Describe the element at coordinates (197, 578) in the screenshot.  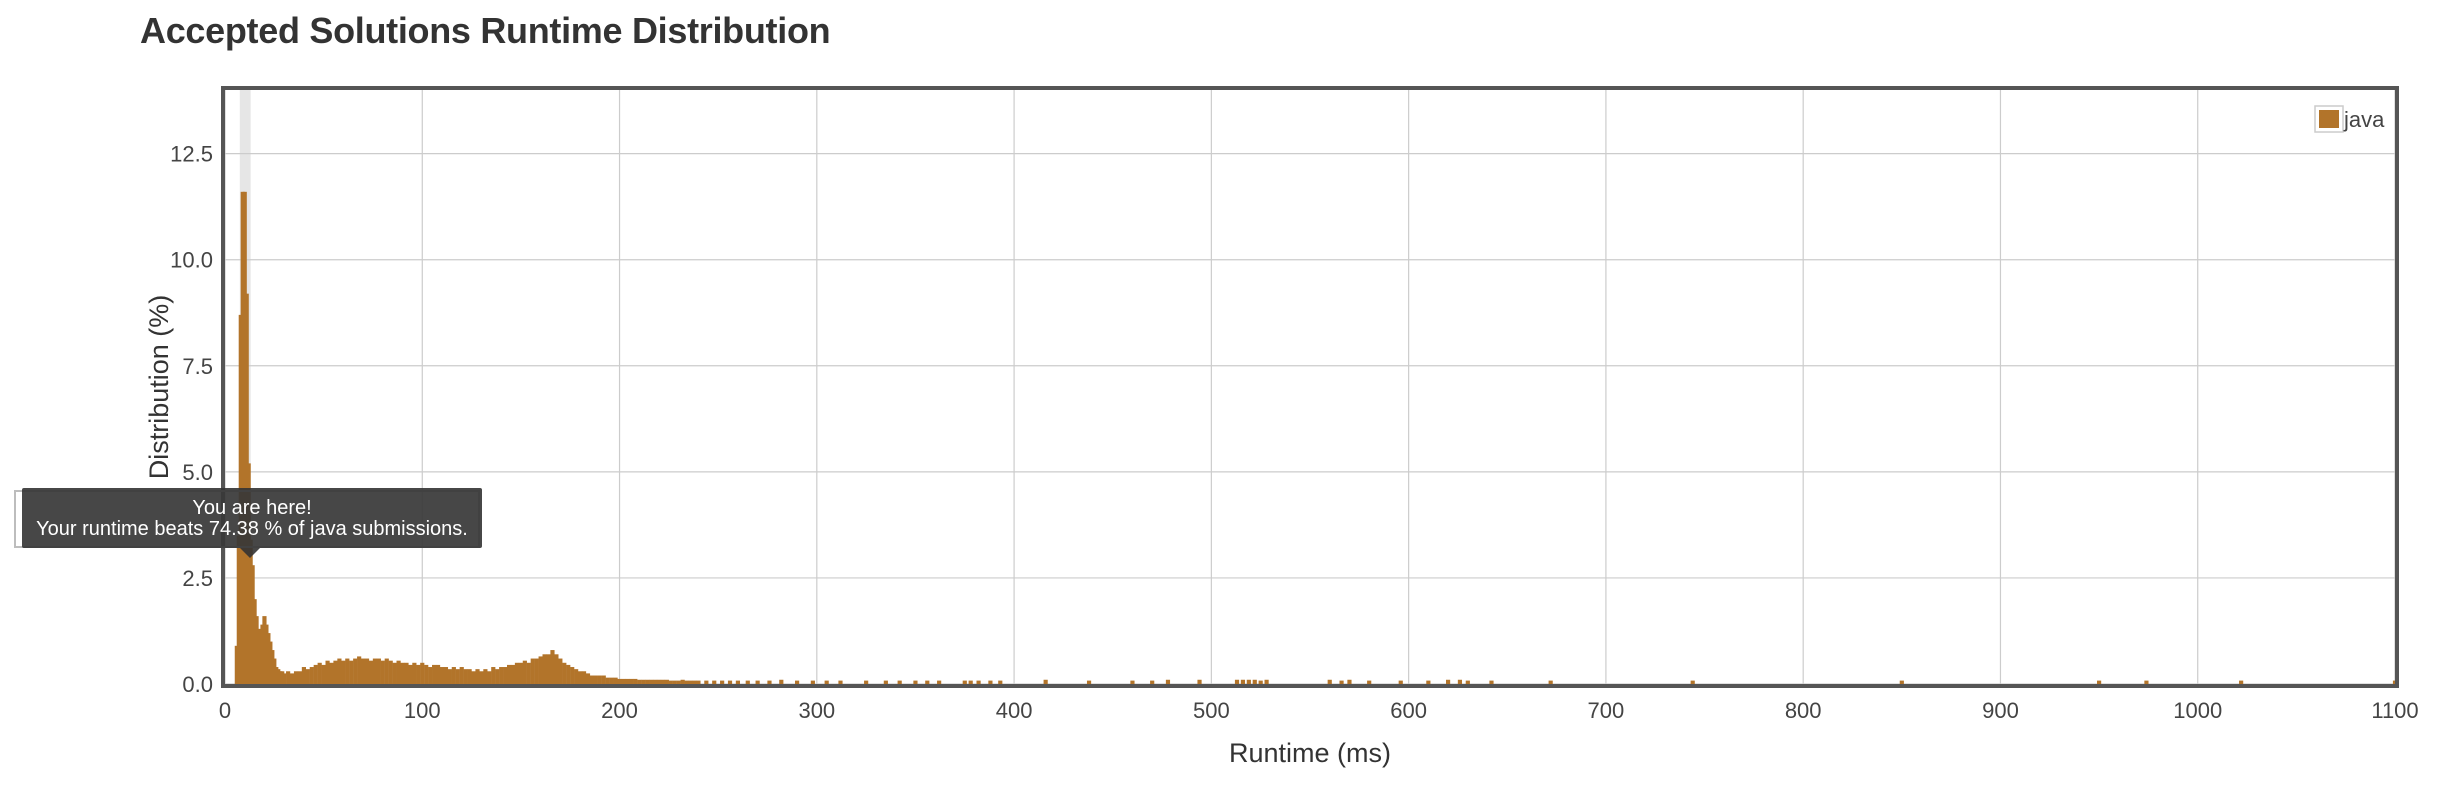
I see `y-tick-label: 2.5` at that location.